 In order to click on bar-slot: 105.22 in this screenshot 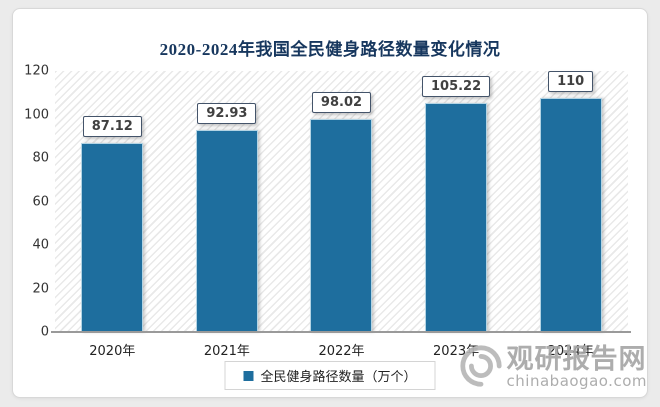, I will do `click(456, 201)`.